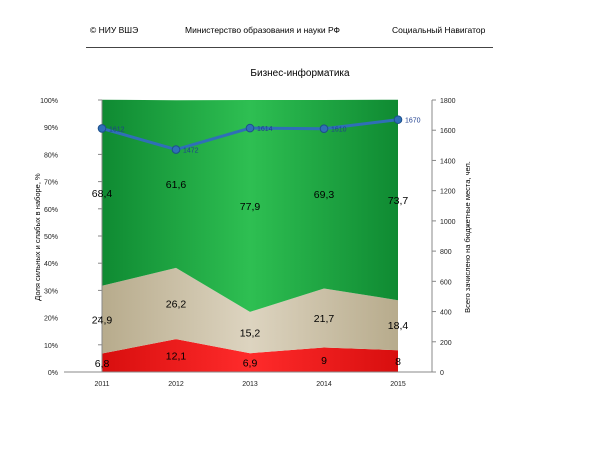  What do you see at coordinates (442, 373) in the screenshot?
I see `y-right-tick-label: 0` at bounding box center [442, 373].